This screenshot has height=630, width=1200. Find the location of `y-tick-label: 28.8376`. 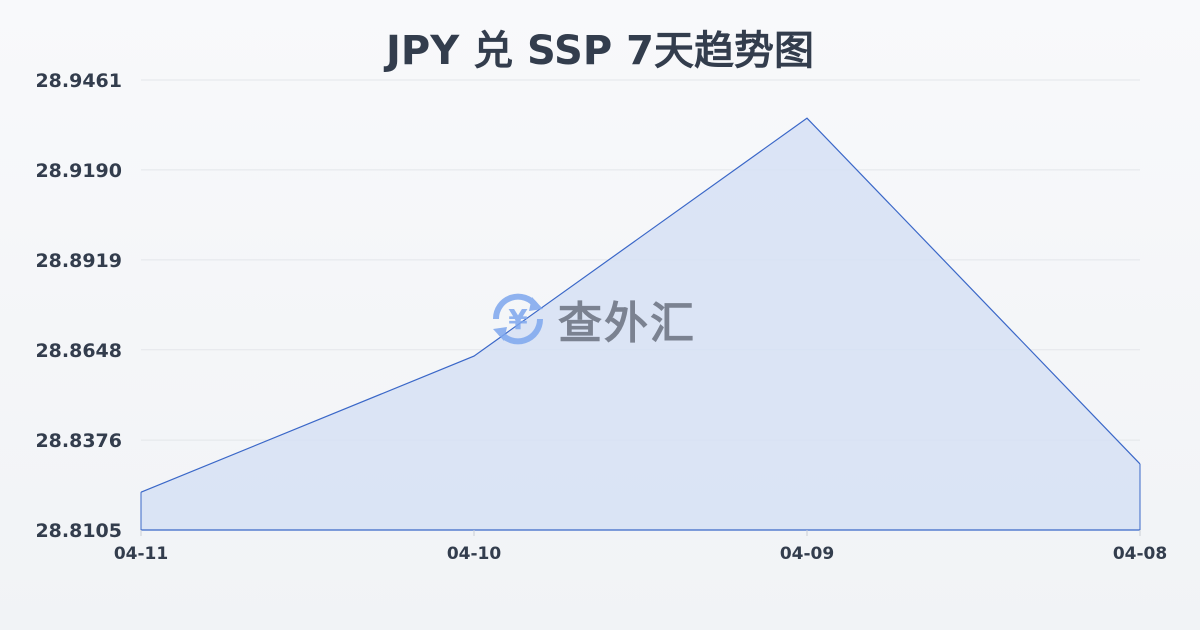

y-tick-label: 28.8376 is located at coordinates (78, 441).